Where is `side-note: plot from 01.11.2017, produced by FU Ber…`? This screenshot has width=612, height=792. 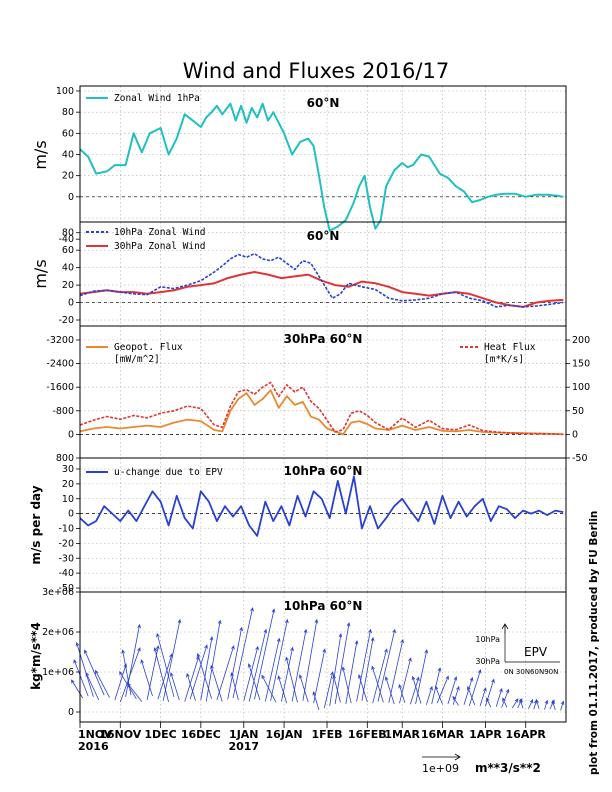 side-note: plot from 01.11.2017, produced by FU Ber… is located at coordinates (594, 643).